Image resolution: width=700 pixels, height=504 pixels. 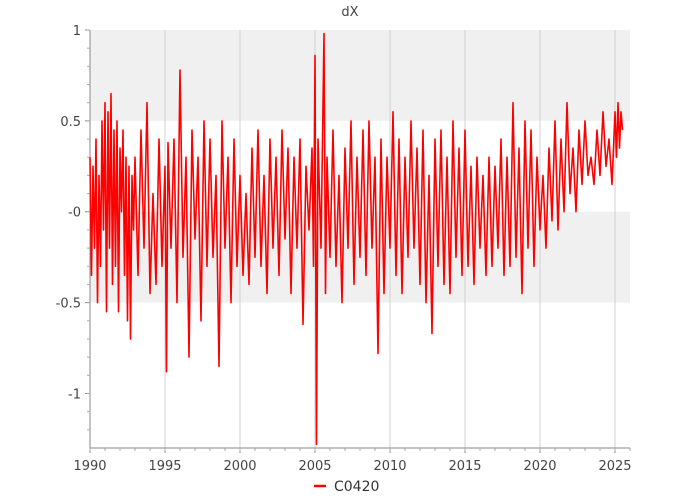 I want to click on y-tick-label: -0, so click(x=74, y=213).